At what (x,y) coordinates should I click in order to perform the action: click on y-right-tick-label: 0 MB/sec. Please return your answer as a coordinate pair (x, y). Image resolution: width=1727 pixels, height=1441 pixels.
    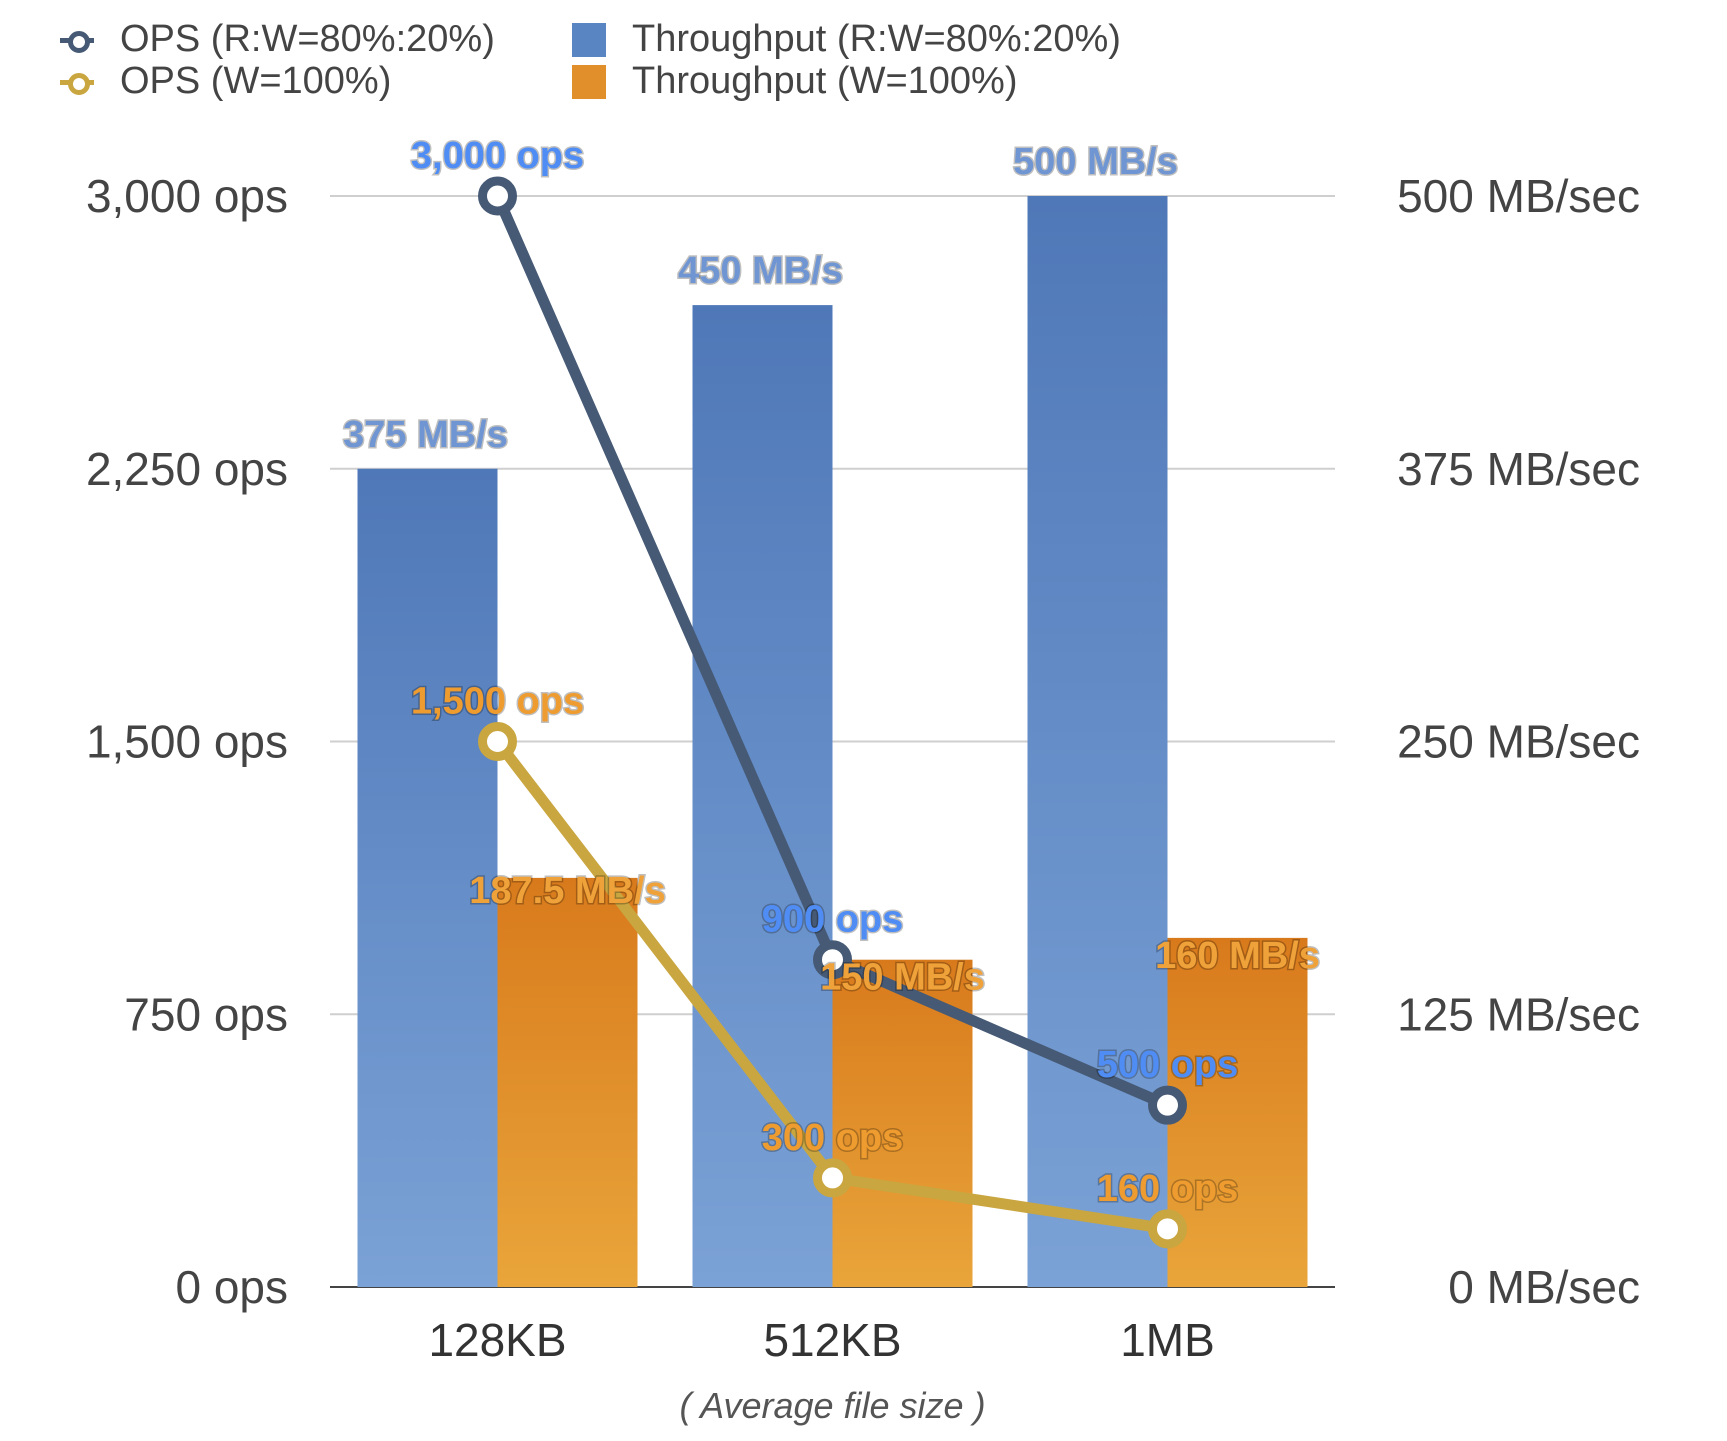
    Looking at the image, I should click on (1544, 1287).